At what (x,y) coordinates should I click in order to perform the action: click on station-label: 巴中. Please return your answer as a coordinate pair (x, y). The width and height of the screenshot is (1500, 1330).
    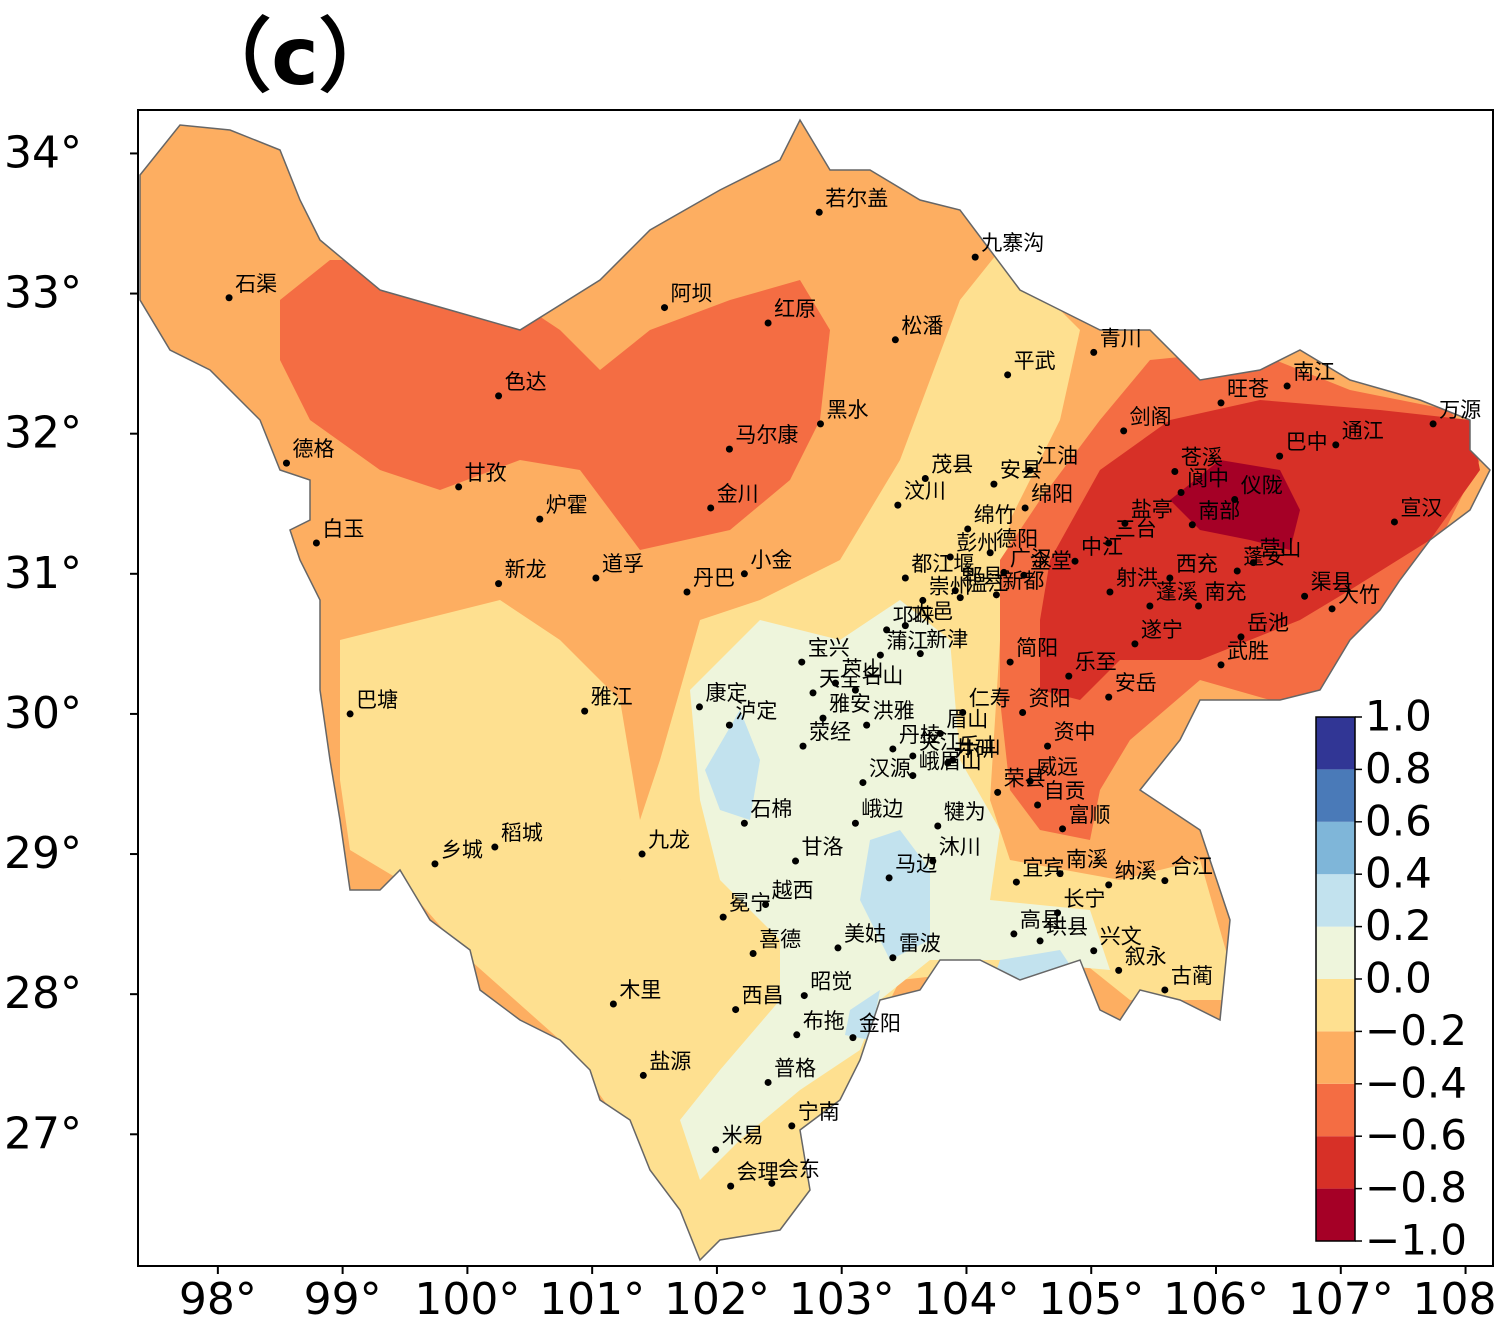
    Looking at the image, I should click on (1307, 442).